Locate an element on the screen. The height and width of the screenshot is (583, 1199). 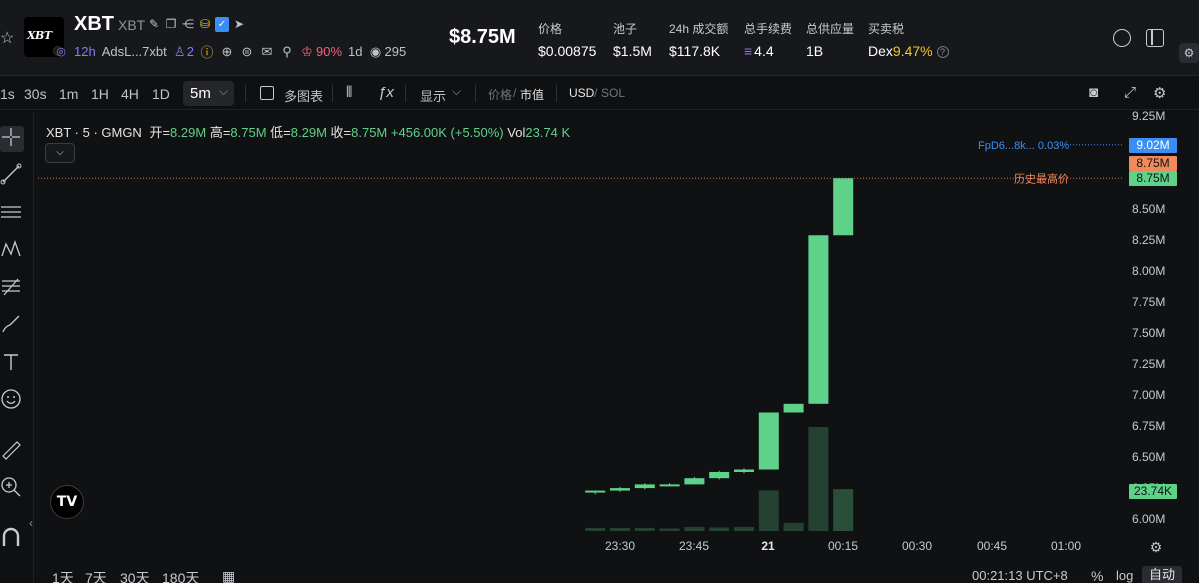
range-1d: 1天 is located at coordinates (63, 576).